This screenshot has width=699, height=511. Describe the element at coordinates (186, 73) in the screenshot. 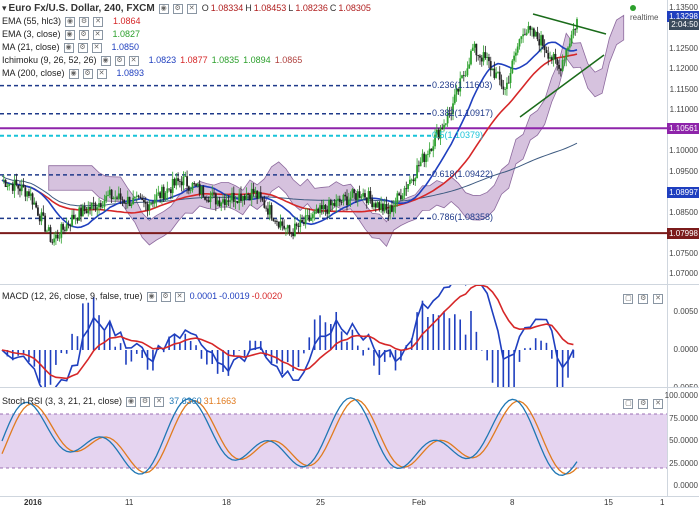

I see `indicator-legend-row: MA (200, close) ◉ ⚙ ✕ 1.0893` at that location.